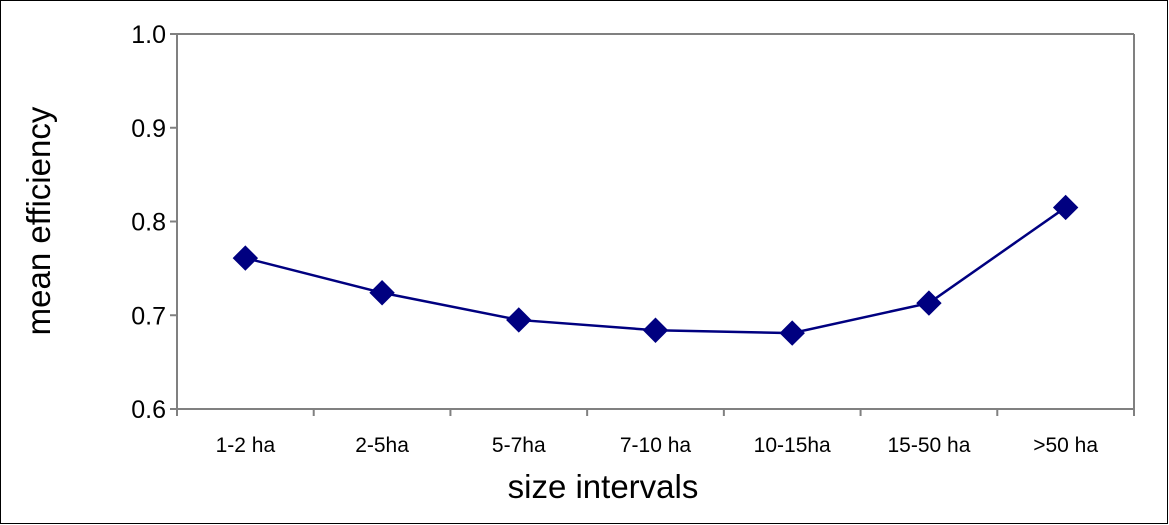  I want to click on x-tick-label: 2-5ha, so click(382, 445).